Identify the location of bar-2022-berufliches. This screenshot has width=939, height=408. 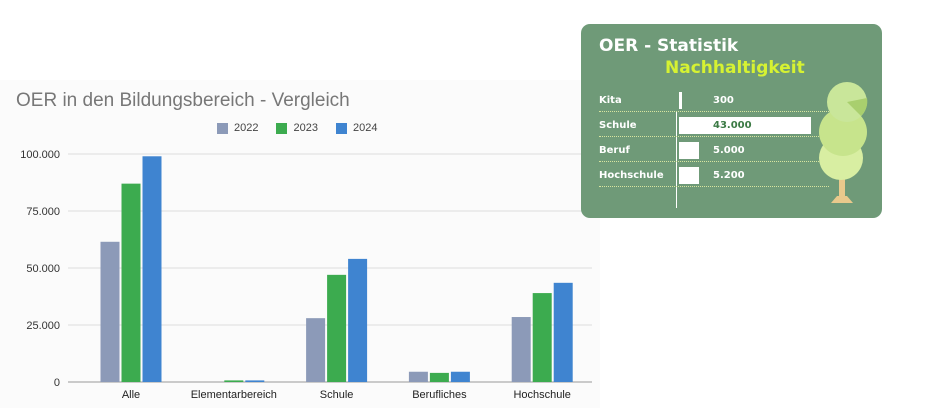
(418, 376).